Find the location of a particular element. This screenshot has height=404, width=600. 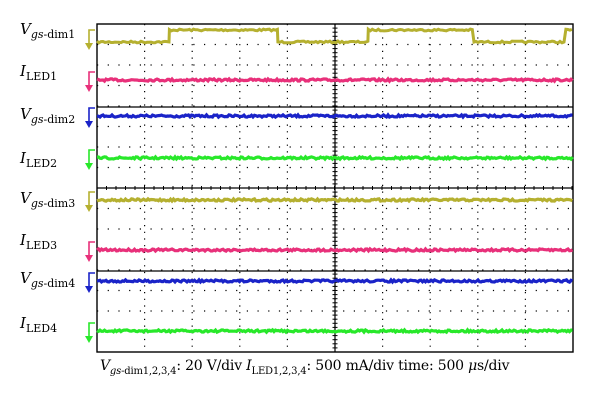

caption-v-channels: -dim1,2,3,4 is located at coordinates (149, 371).